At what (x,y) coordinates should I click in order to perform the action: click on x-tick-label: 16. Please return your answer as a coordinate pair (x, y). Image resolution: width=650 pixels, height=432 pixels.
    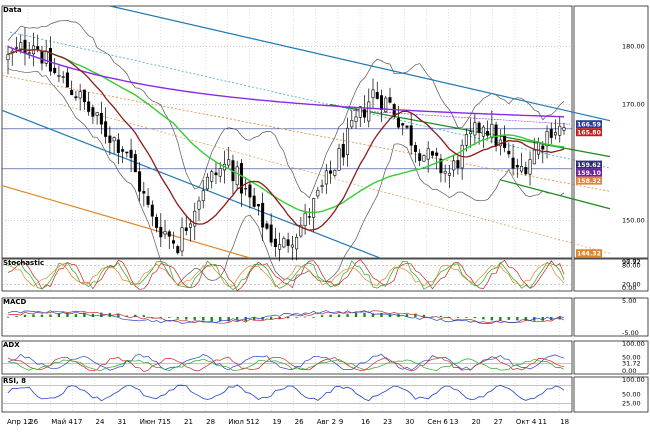
    Looking at the image, I should click on (365, 422).